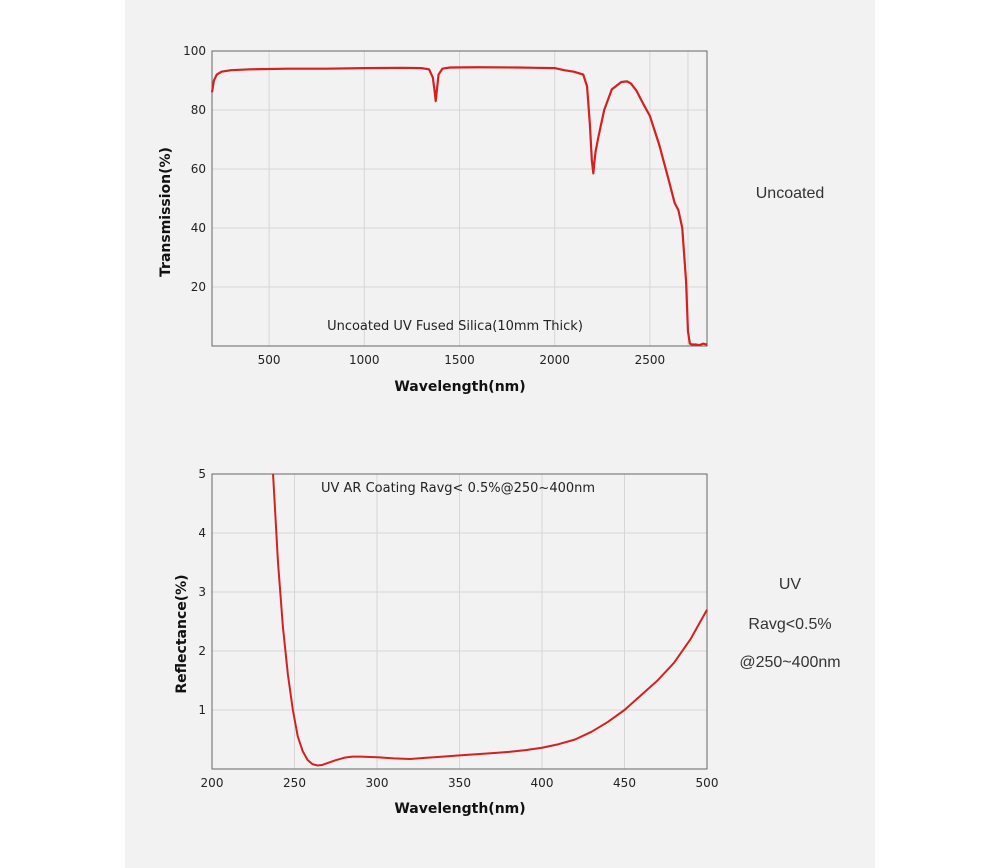 This screenshot has height=868, width=1000. I want to click on y-tick-label: 5, so click(202, 474).